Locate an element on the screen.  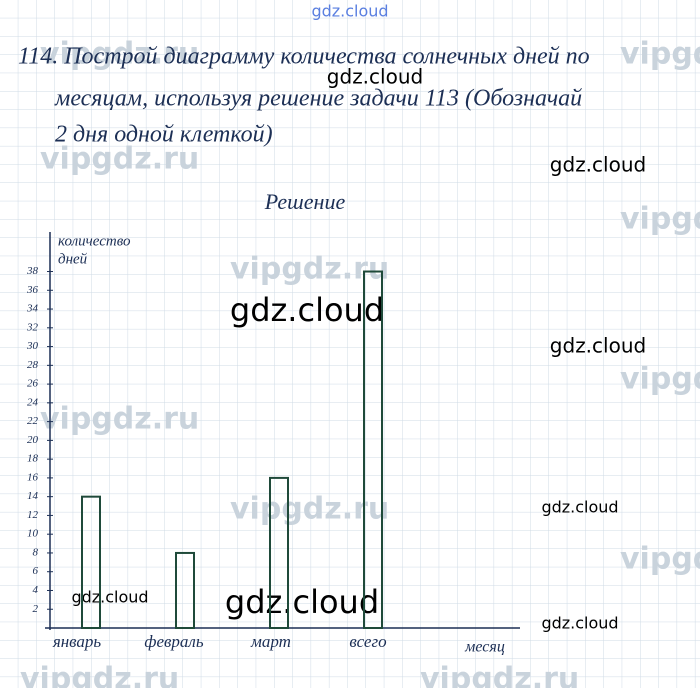
y-axis-label: количество is located at coordinates (94, 241).